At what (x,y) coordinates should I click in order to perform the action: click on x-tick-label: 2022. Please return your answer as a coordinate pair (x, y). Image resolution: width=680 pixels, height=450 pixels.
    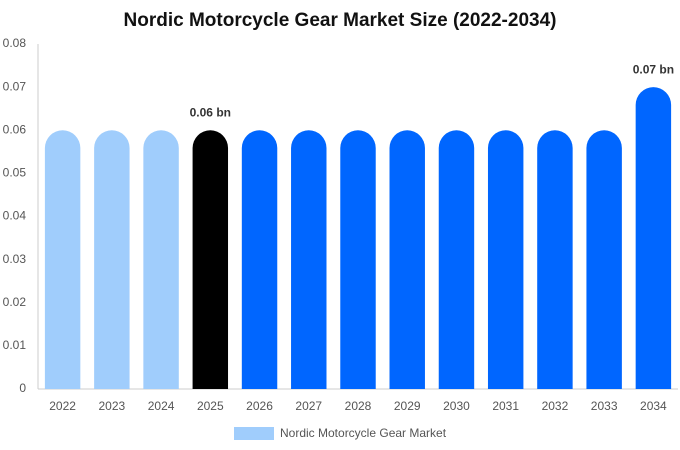
    Looking at the image, I should click on (62, 406).